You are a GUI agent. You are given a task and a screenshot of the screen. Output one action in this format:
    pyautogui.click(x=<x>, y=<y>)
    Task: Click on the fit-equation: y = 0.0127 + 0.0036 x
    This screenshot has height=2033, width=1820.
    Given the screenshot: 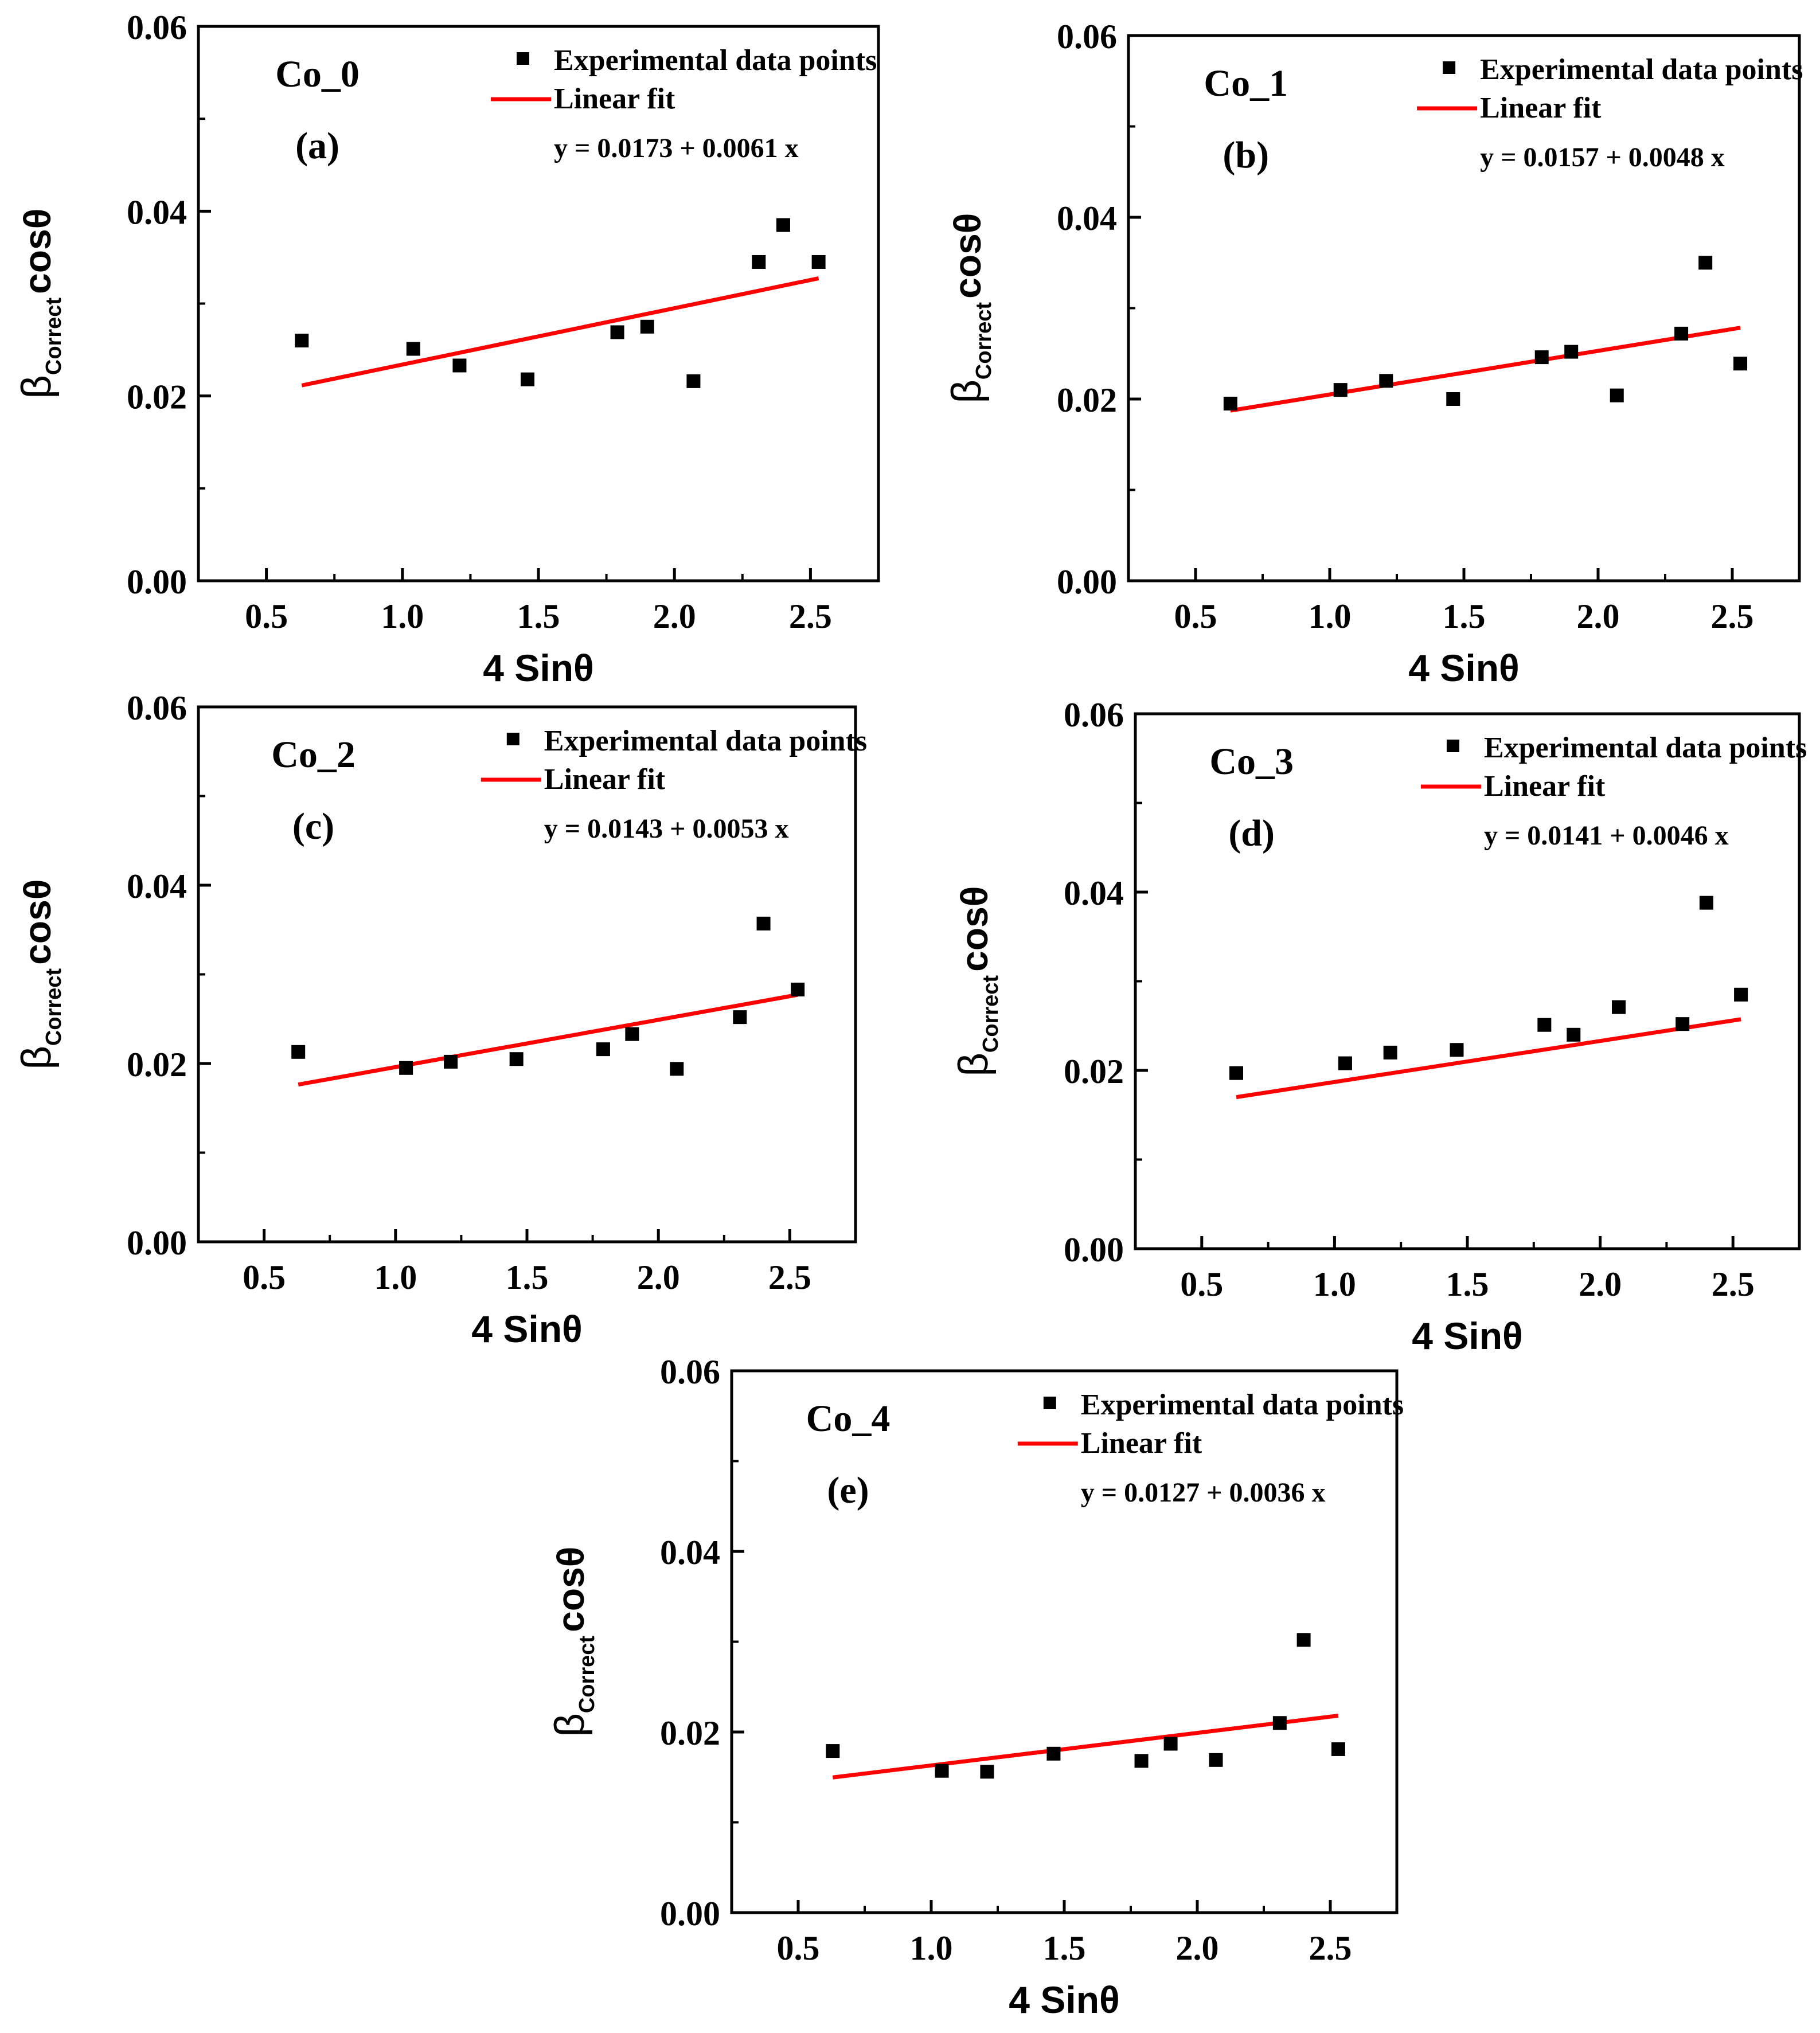 What is the action you would take?
    pyautogui.click(x=1203, y=1493)
    